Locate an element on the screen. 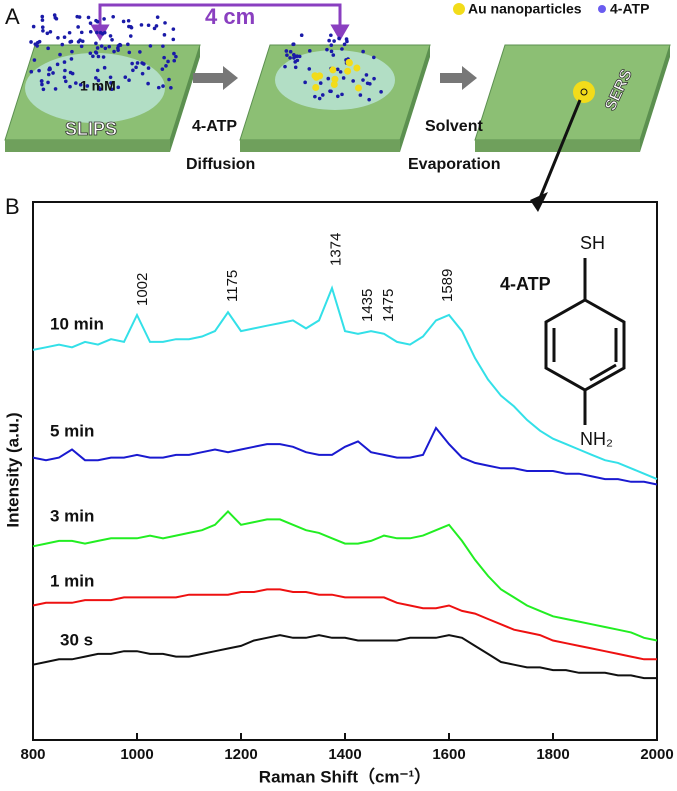  series-label: 3 min is located at coordinates (72, 515).